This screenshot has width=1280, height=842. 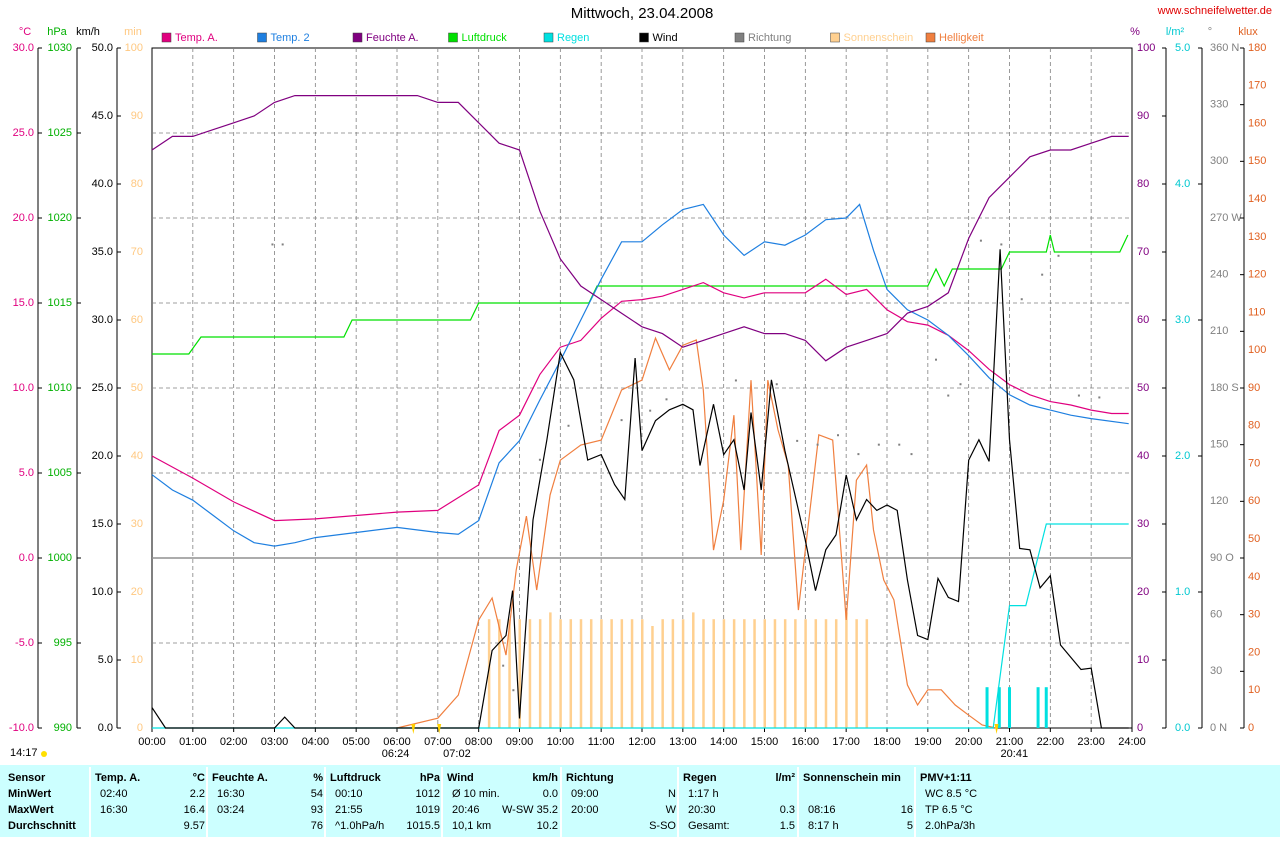 I want to click on x-tick-label: 03:00, so click(x=275, y=742).